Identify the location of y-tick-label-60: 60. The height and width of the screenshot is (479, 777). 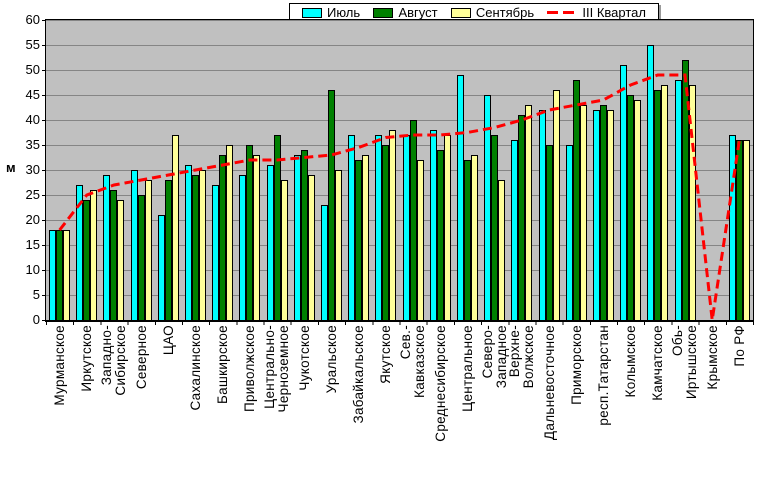
(32, 19).